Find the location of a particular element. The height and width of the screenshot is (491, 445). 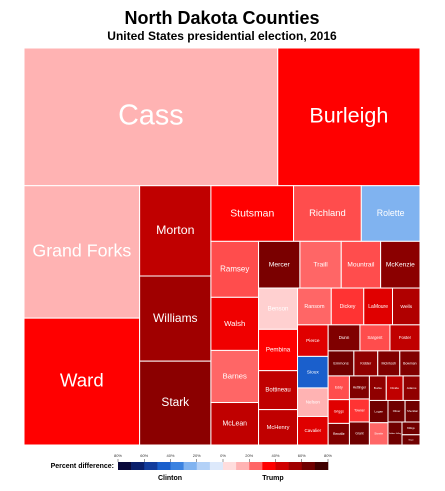

county-label: Barnes is located at coordinates (235, 376).